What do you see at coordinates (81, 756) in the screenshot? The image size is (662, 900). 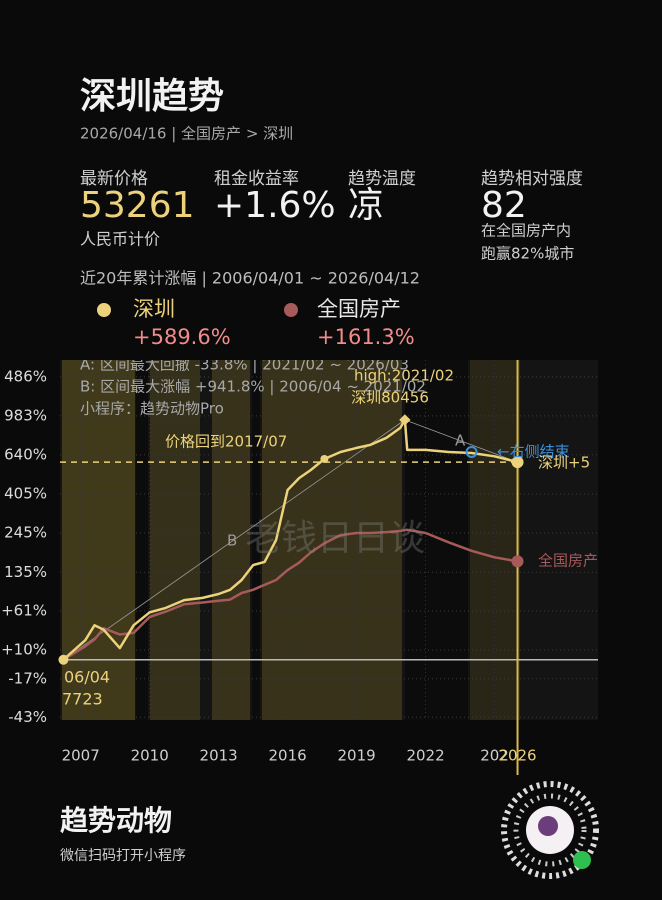 I see `x-tick-label: 2007` at bounding box center [81, 756].